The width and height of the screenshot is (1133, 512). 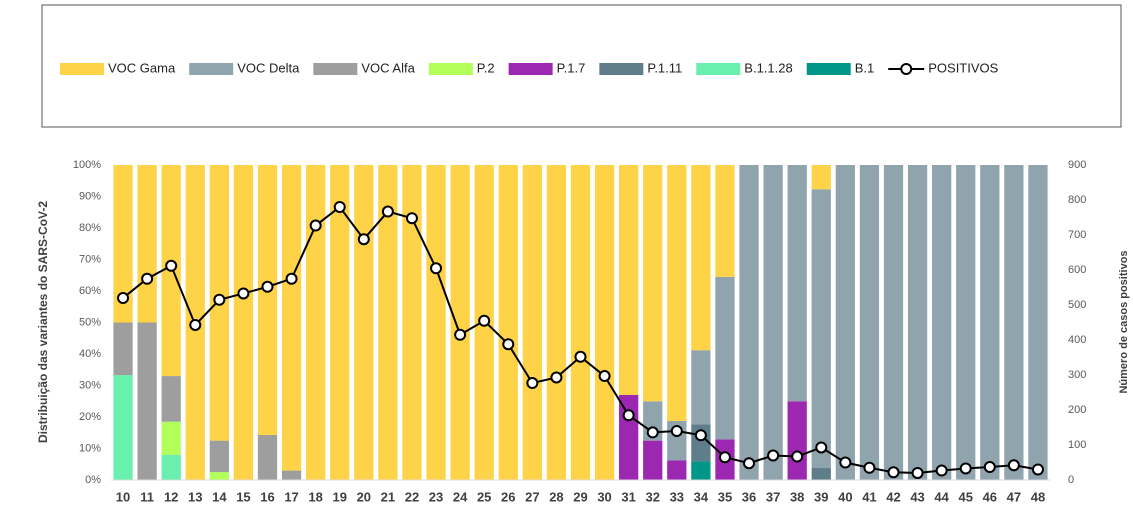 I want to click on y-axis-label: Distribuição das variantes do SARS-CoV-2, so click(x=43, y=322).